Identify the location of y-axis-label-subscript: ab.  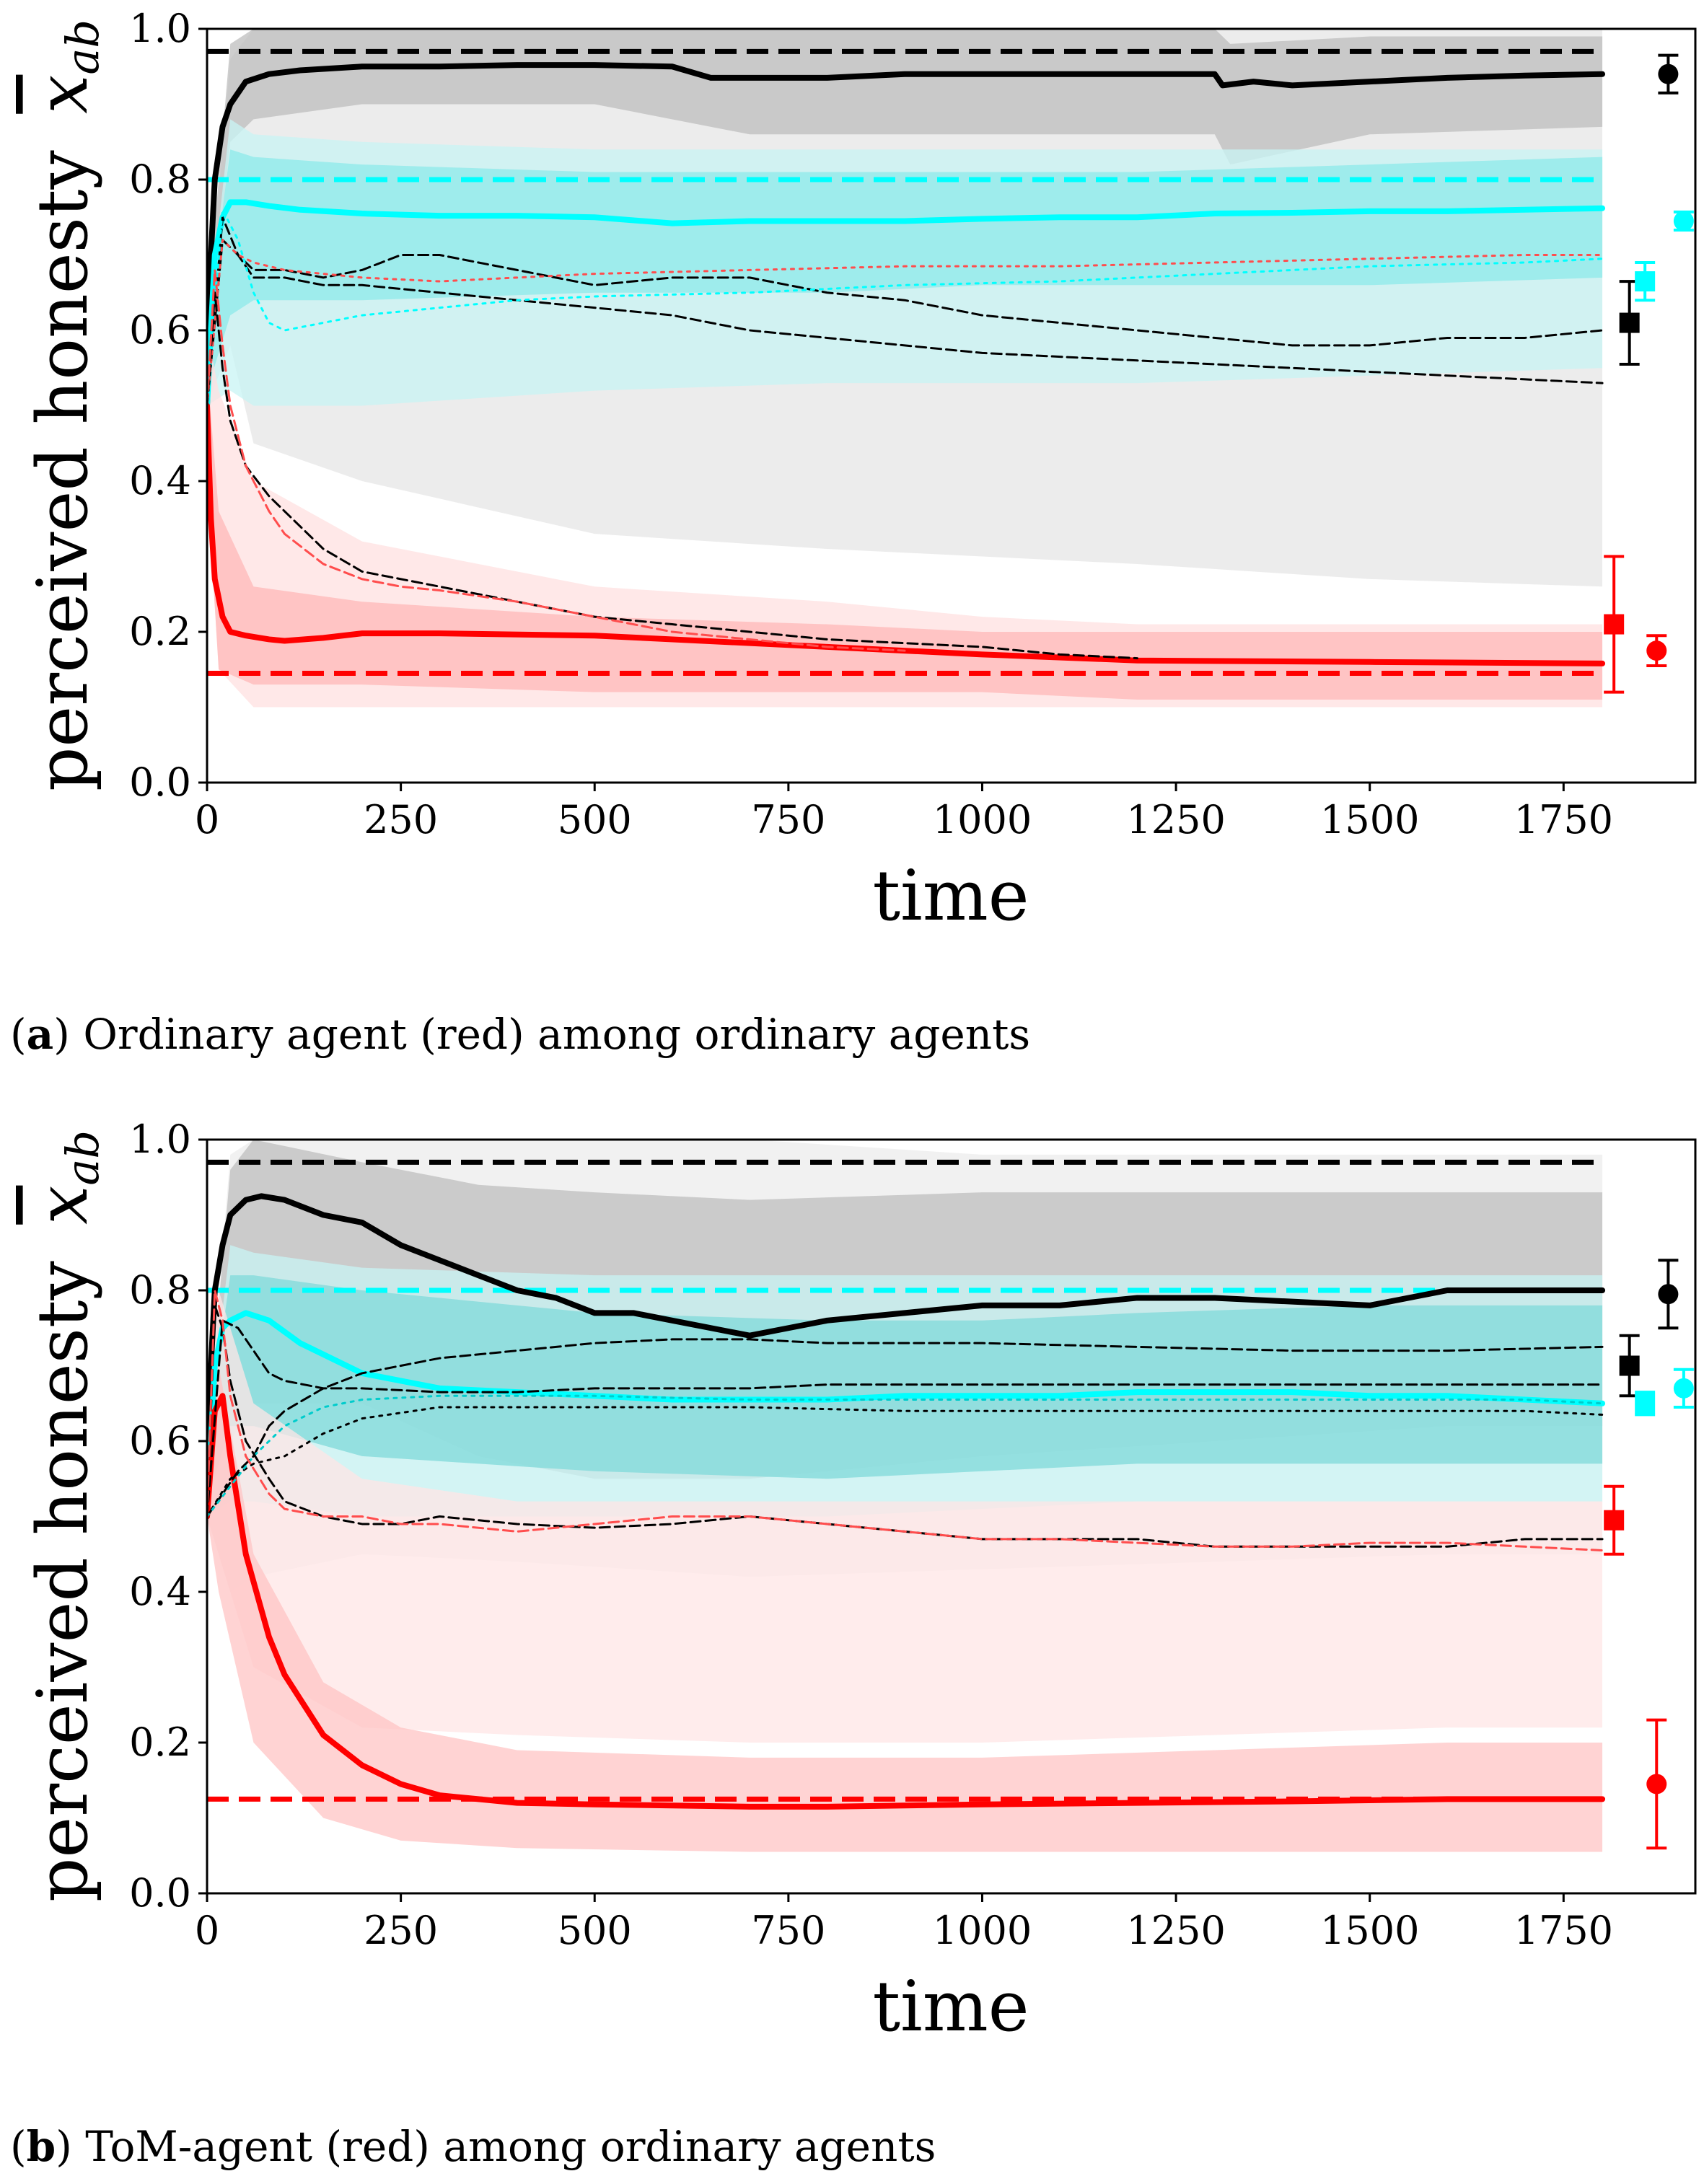
(82, 1158).